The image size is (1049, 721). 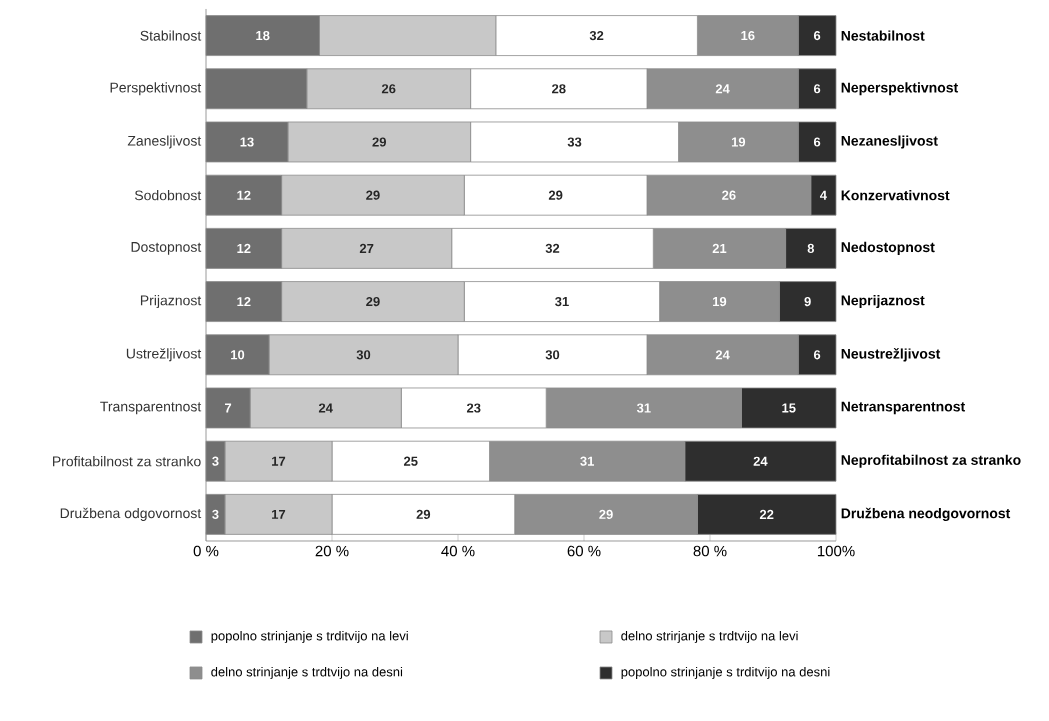 I want to click on data-label: 16, so click(x=748, y=35).